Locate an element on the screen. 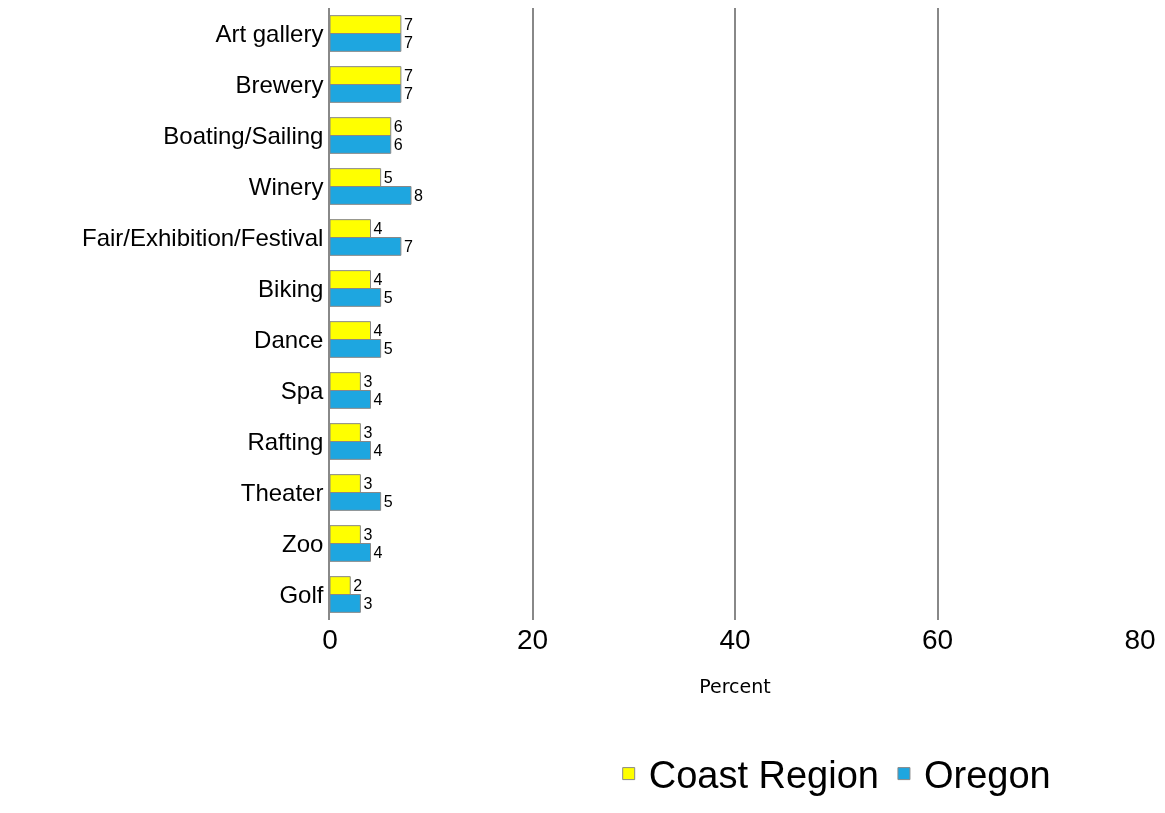  y-tick-label: Golf is located at coordinates (301, 594).